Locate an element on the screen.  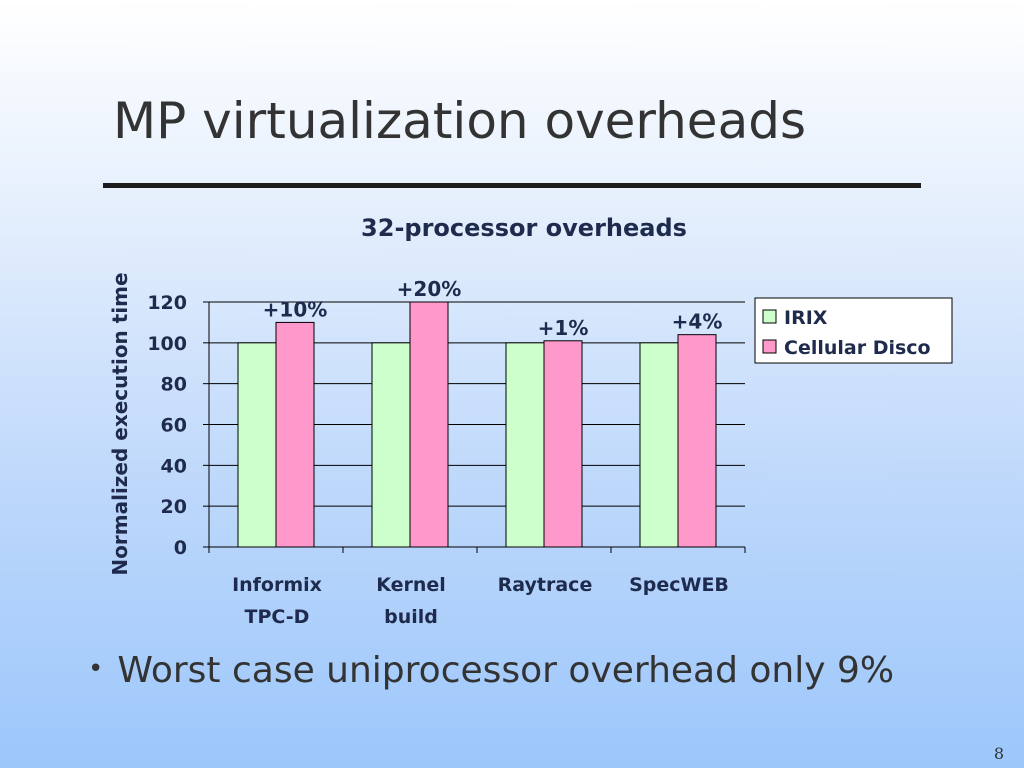
y-tick-label: 0 is located at coordinates (180, 548).